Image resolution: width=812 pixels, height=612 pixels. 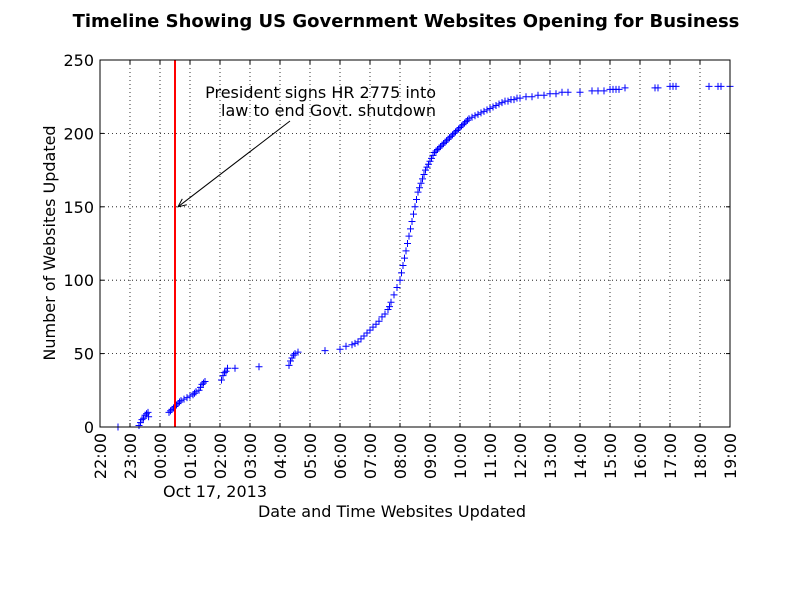 I want to click on annotation-line-2: law to end Govt. shutdown, so click(x=328, y=110).